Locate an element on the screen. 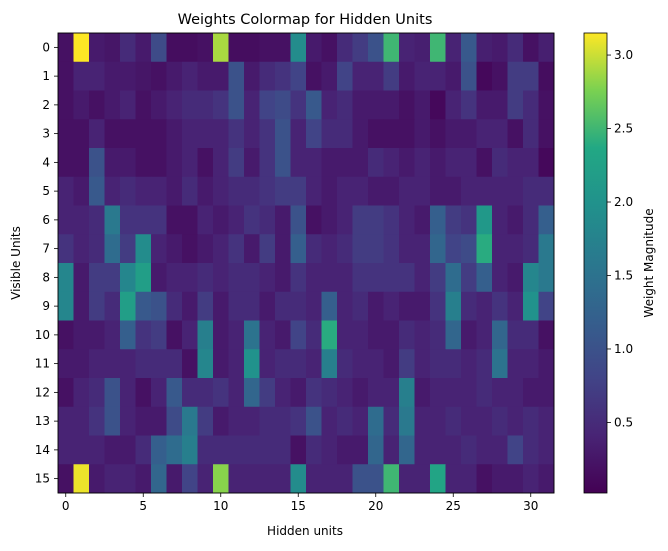 The width and height of the screenshot is (668, 551). x-tick-label: 20 is located at coordinates (375, 506).